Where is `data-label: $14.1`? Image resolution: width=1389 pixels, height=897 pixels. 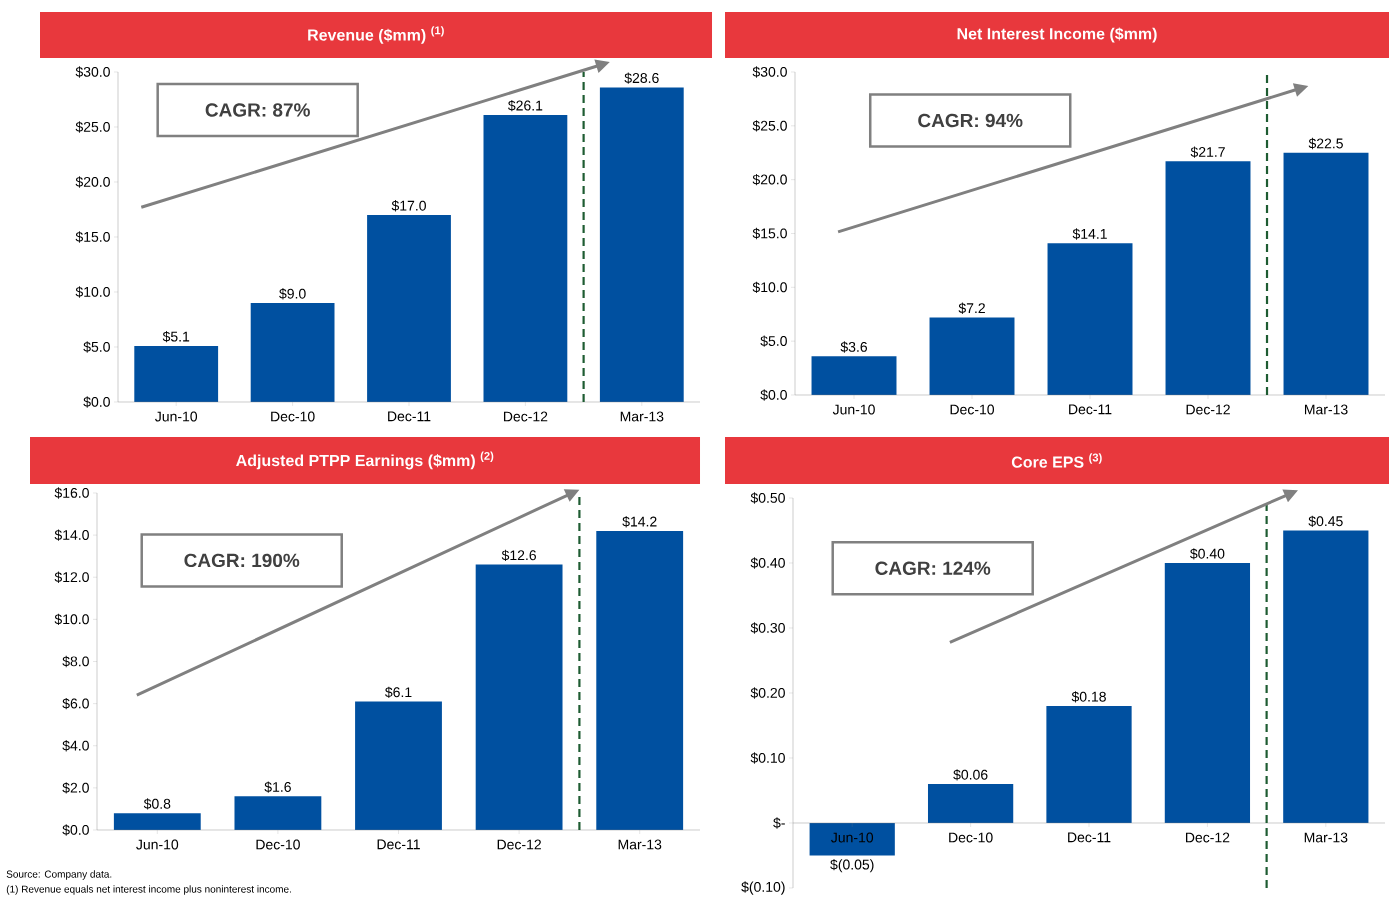 data-label: $14.1 is located at coordinates (1089, 234).